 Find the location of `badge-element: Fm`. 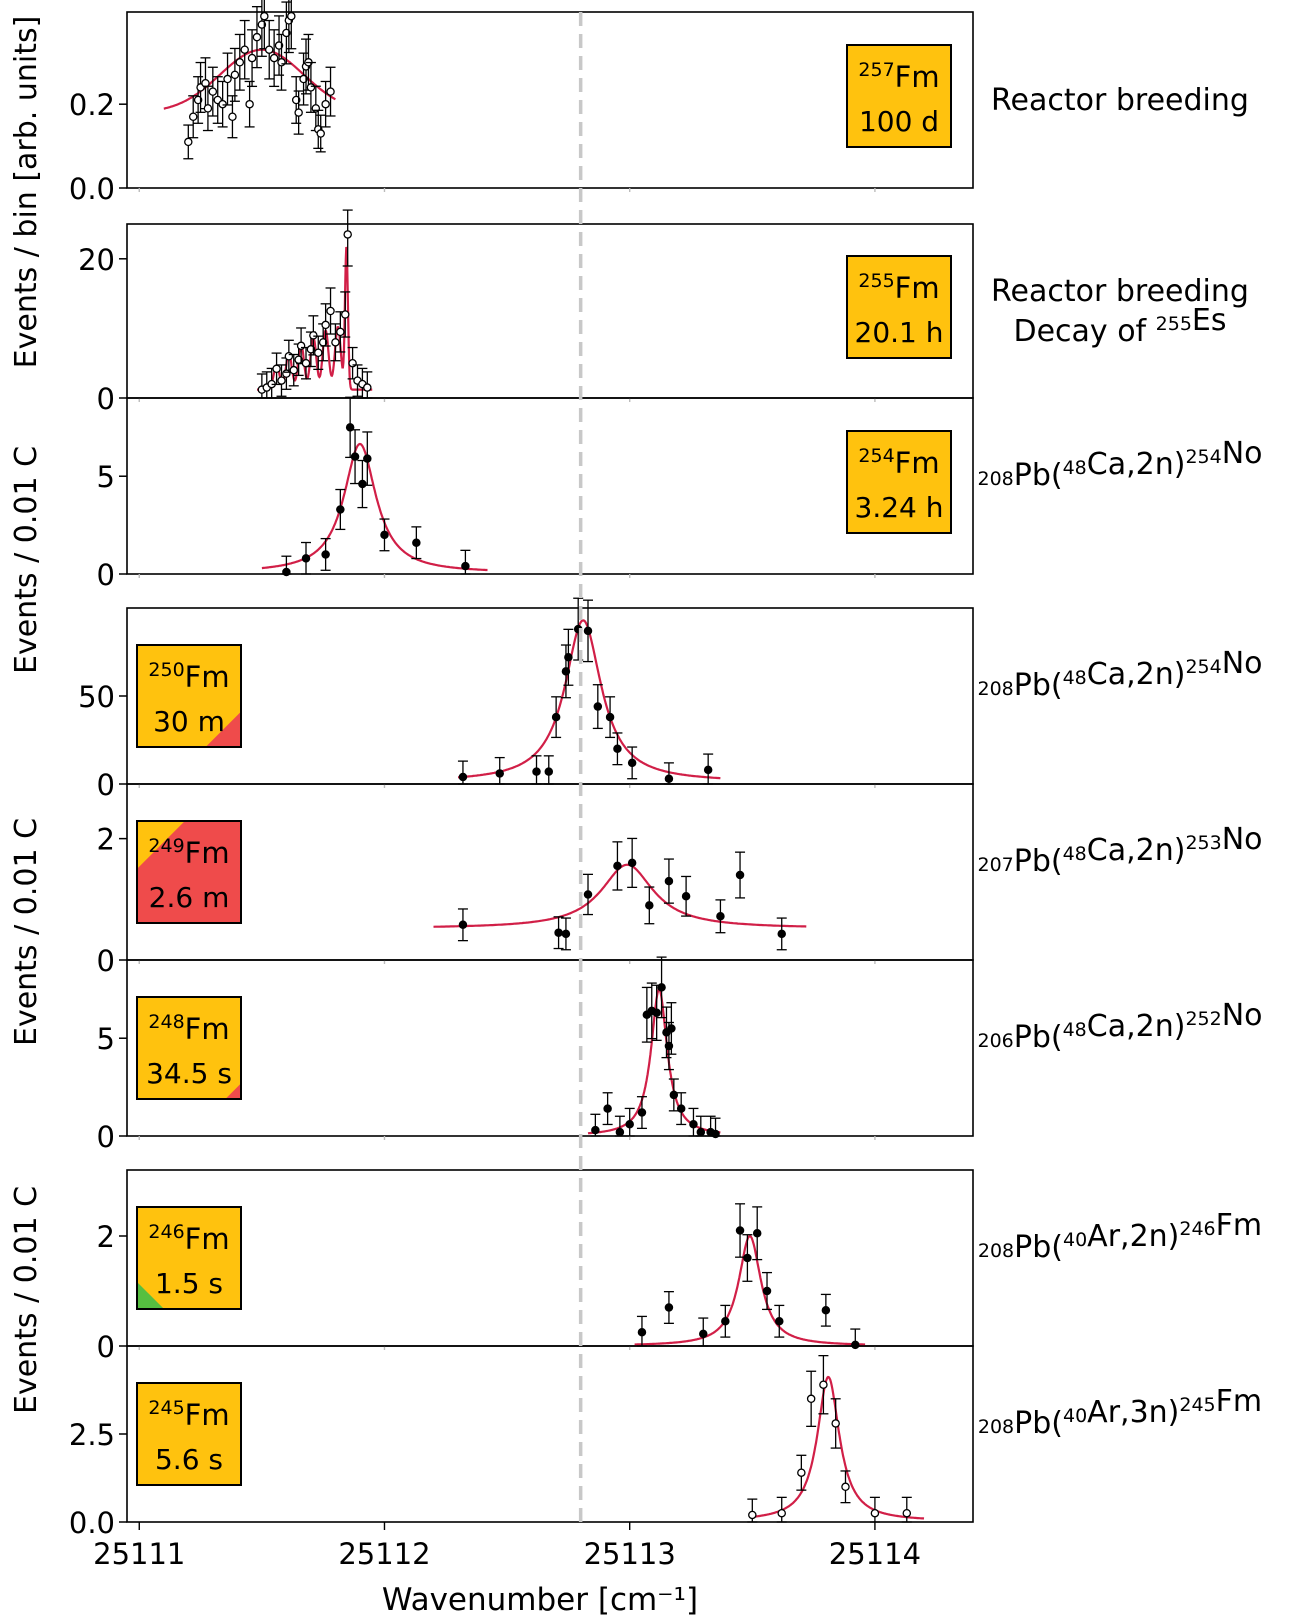

badge-element: Fm is located at coordinates (207, 1239).